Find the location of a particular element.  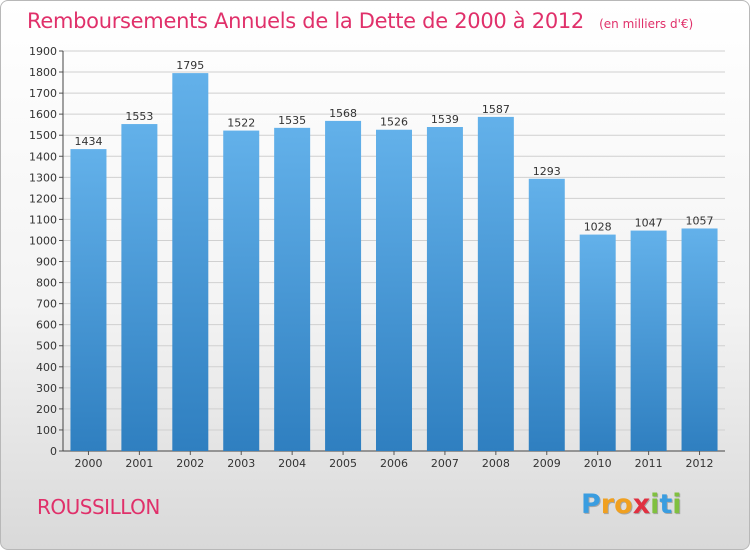

y-tick-label: 1700 is located at coordinates (43, 93).